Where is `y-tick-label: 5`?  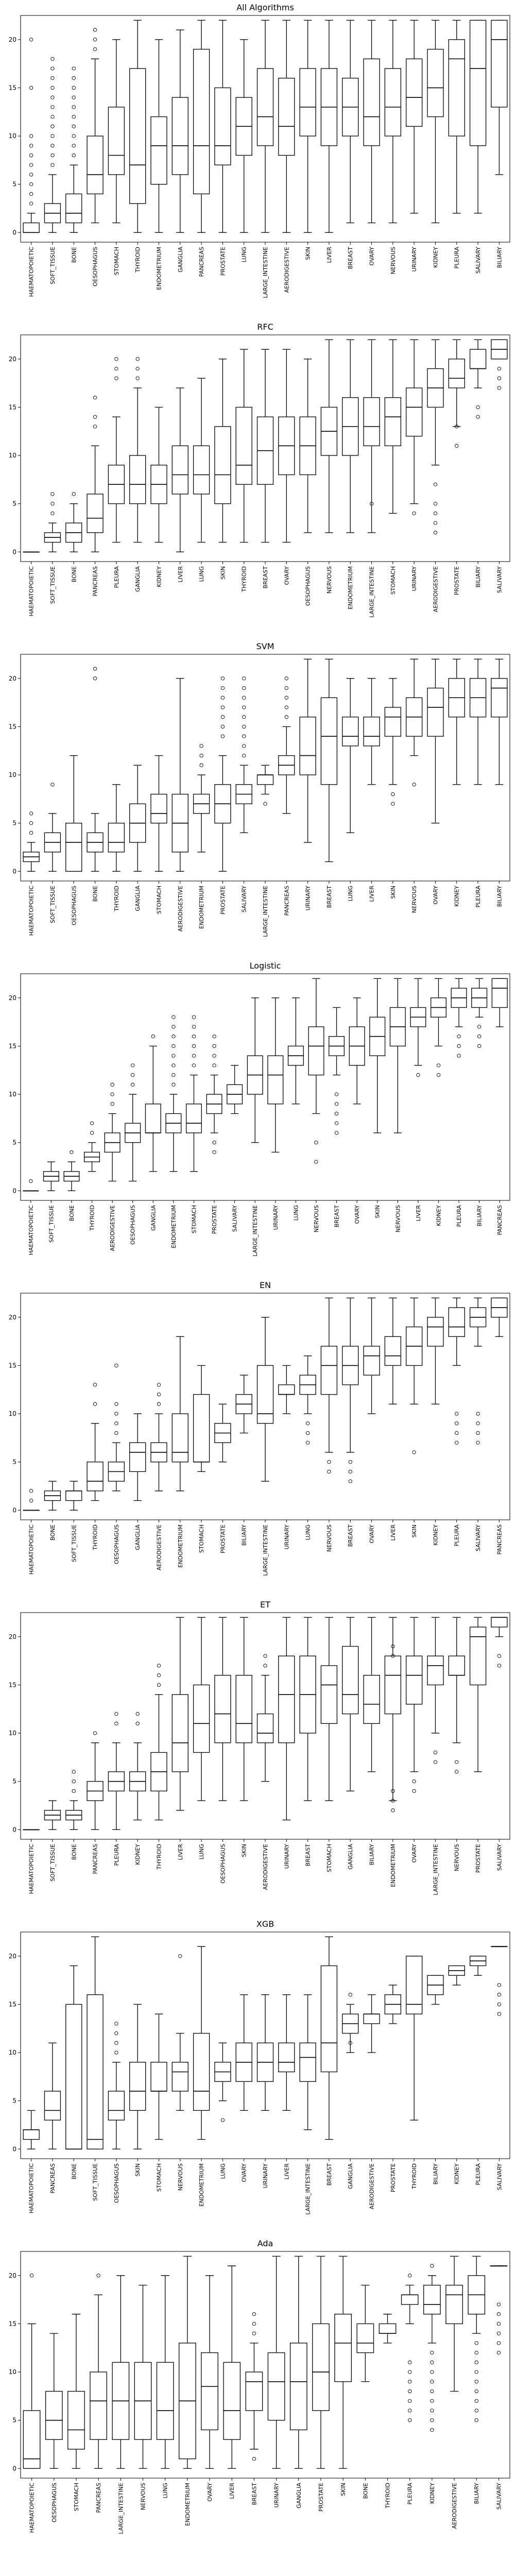 y-tick-label: 5 is located at coordinates (14, 1781).